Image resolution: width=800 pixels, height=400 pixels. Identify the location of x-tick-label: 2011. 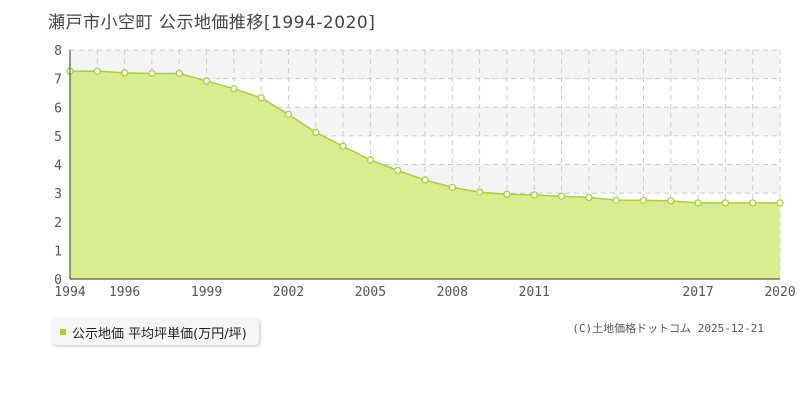
(534, 292).